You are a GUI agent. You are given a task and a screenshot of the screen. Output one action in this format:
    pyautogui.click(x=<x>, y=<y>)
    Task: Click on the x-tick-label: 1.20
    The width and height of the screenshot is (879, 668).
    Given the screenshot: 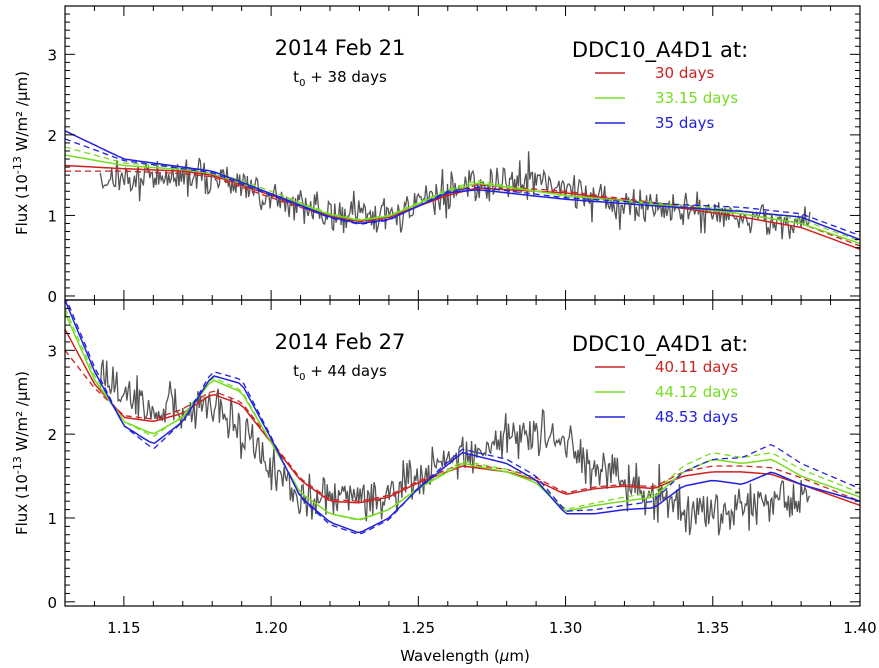 What is the action you would take?
    pyautogui.click(x=270, y=628)
    